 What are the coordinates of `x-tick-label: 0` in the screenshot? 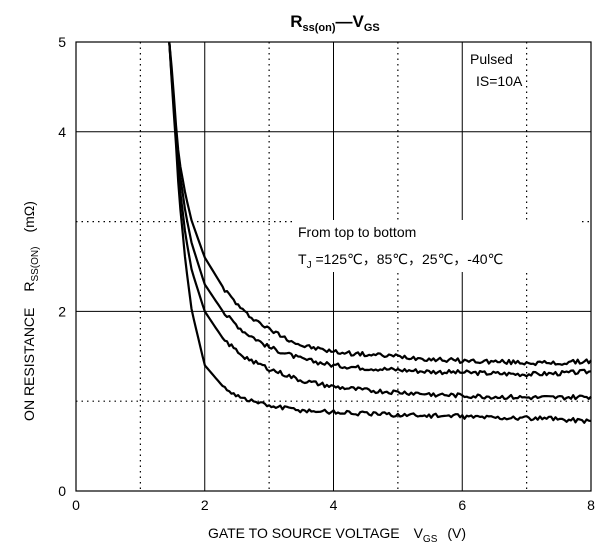 It's located at (76, 505).